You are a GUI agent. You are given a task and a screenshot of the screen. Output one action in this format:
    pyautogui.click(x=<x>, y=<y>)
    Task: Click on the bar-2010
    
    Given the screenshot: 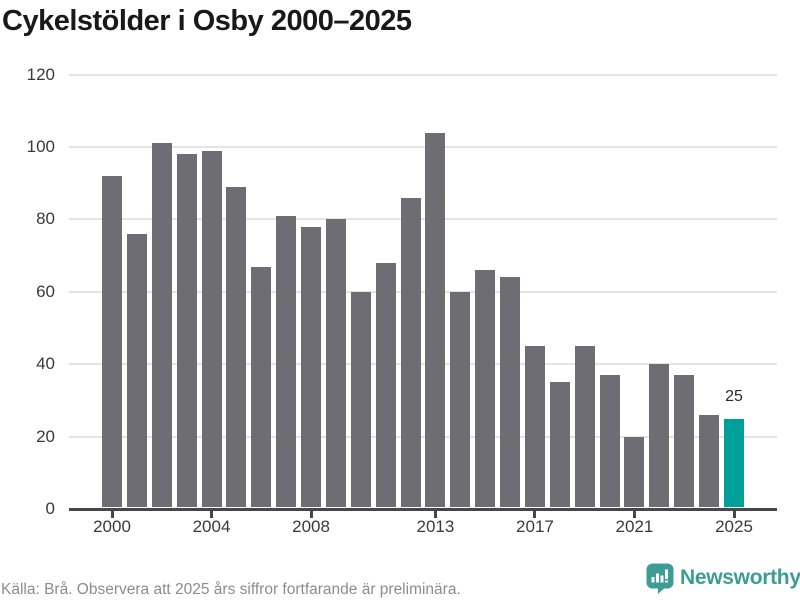 What is the action you would take?
    pyautogui.click(x=360, y=399)
    